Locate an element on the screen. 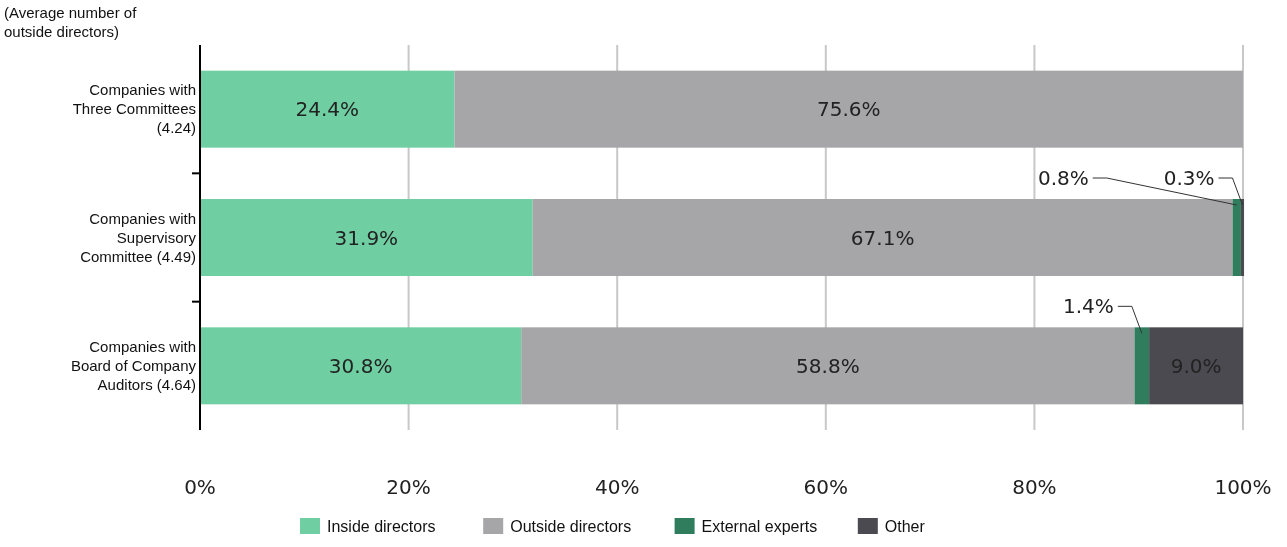  data-label: 75.6% is located at coordinates (848, 109).